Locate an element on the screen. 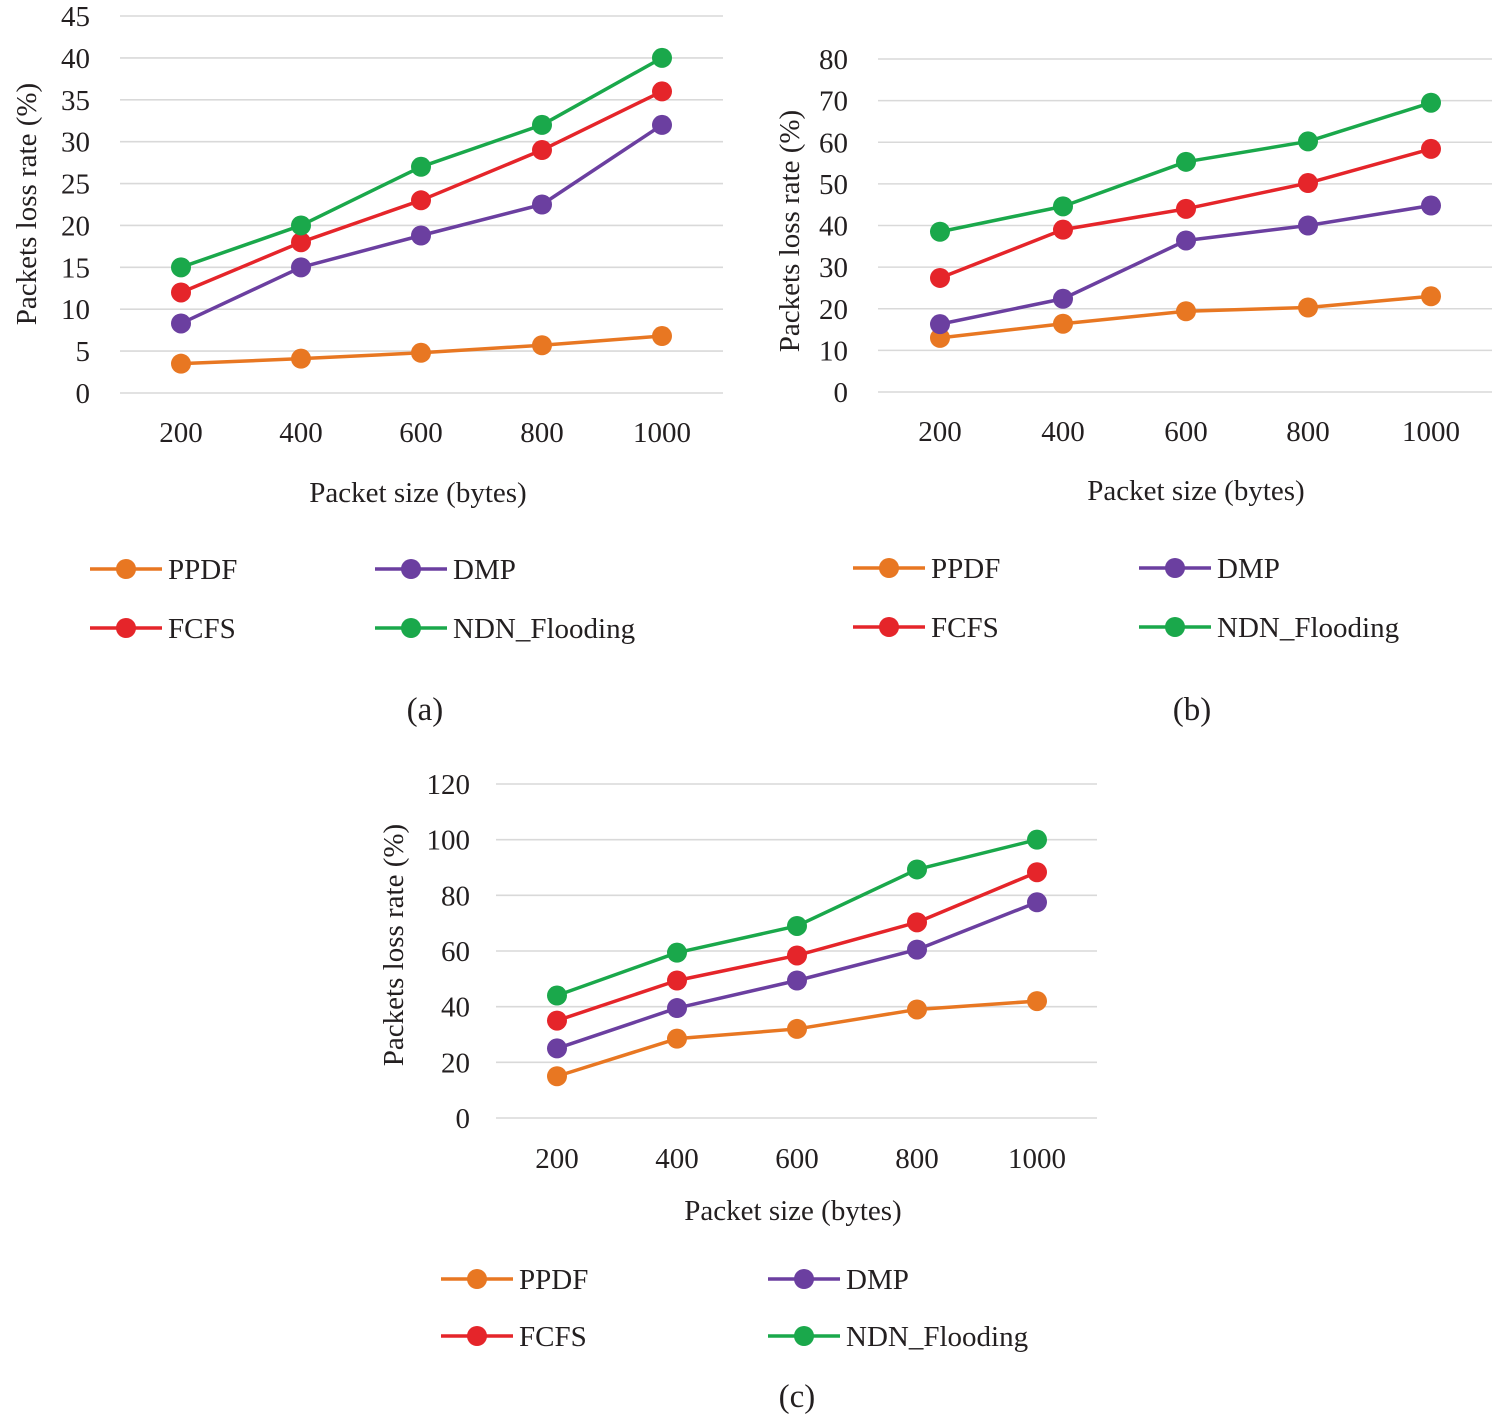 The image size is (1493, 1419). panel-a-x-axis-label: Packet size (bytes) is located at coordinates (417, 493).